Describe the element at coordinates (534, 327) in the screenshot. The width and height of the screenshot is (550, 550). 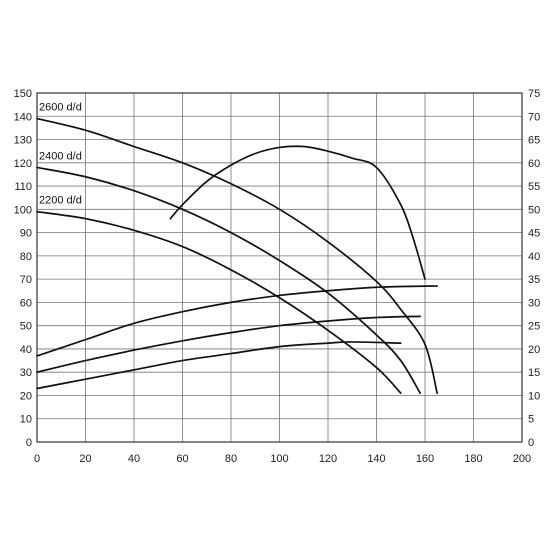
I see `y2-tick-label: 25` at that location.